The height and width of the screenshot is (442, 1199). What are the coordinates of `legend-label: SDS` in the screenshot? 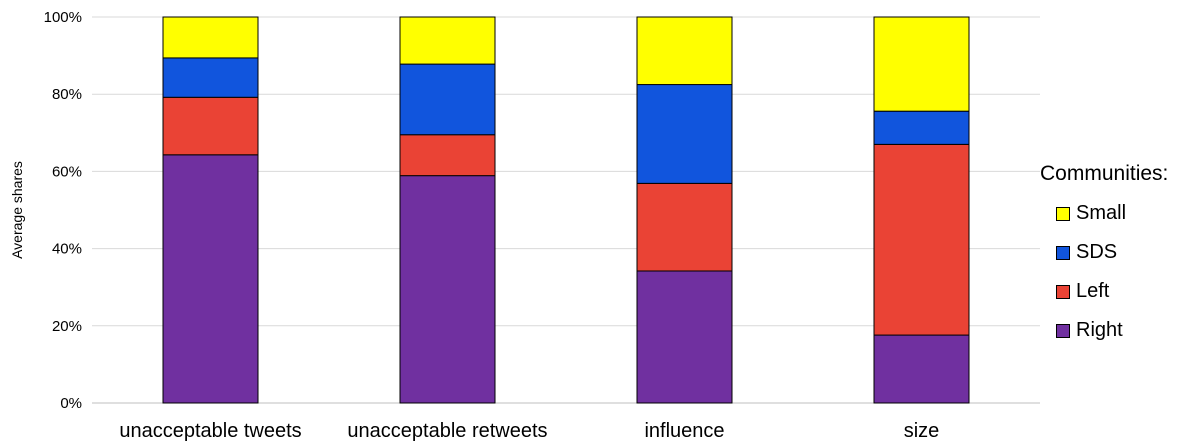 It's located at (1097, 252).